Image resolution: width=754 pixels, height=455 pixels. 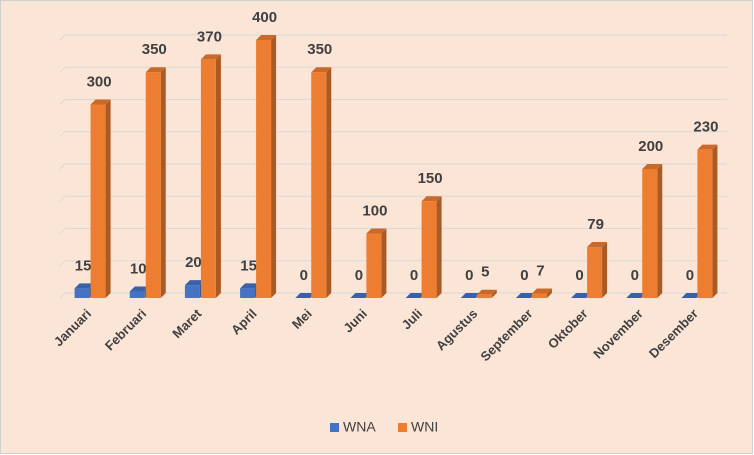 What do you see at coordinates (359, 427) in the screenshot?
I see `legend-label: WNA` at bounding box center [359, 427].